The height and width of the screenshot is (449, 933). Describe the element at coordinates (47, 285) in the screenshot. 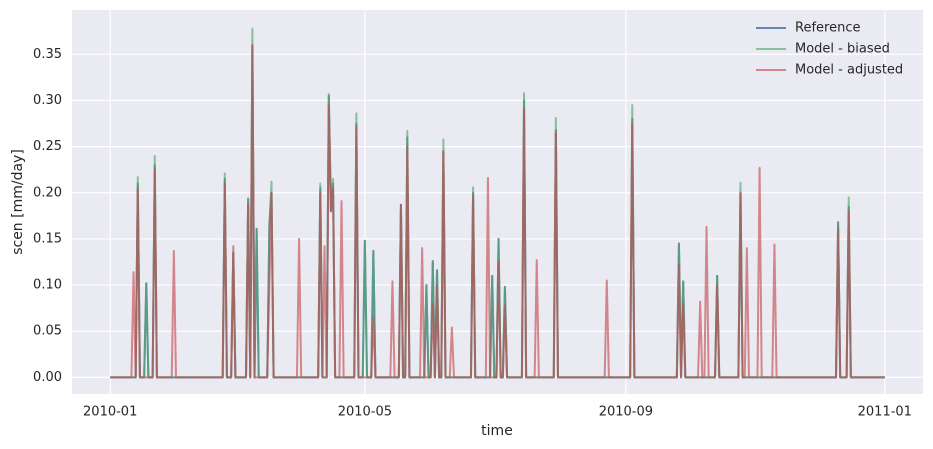

I see `y-tick-label: 0.10` at that location.